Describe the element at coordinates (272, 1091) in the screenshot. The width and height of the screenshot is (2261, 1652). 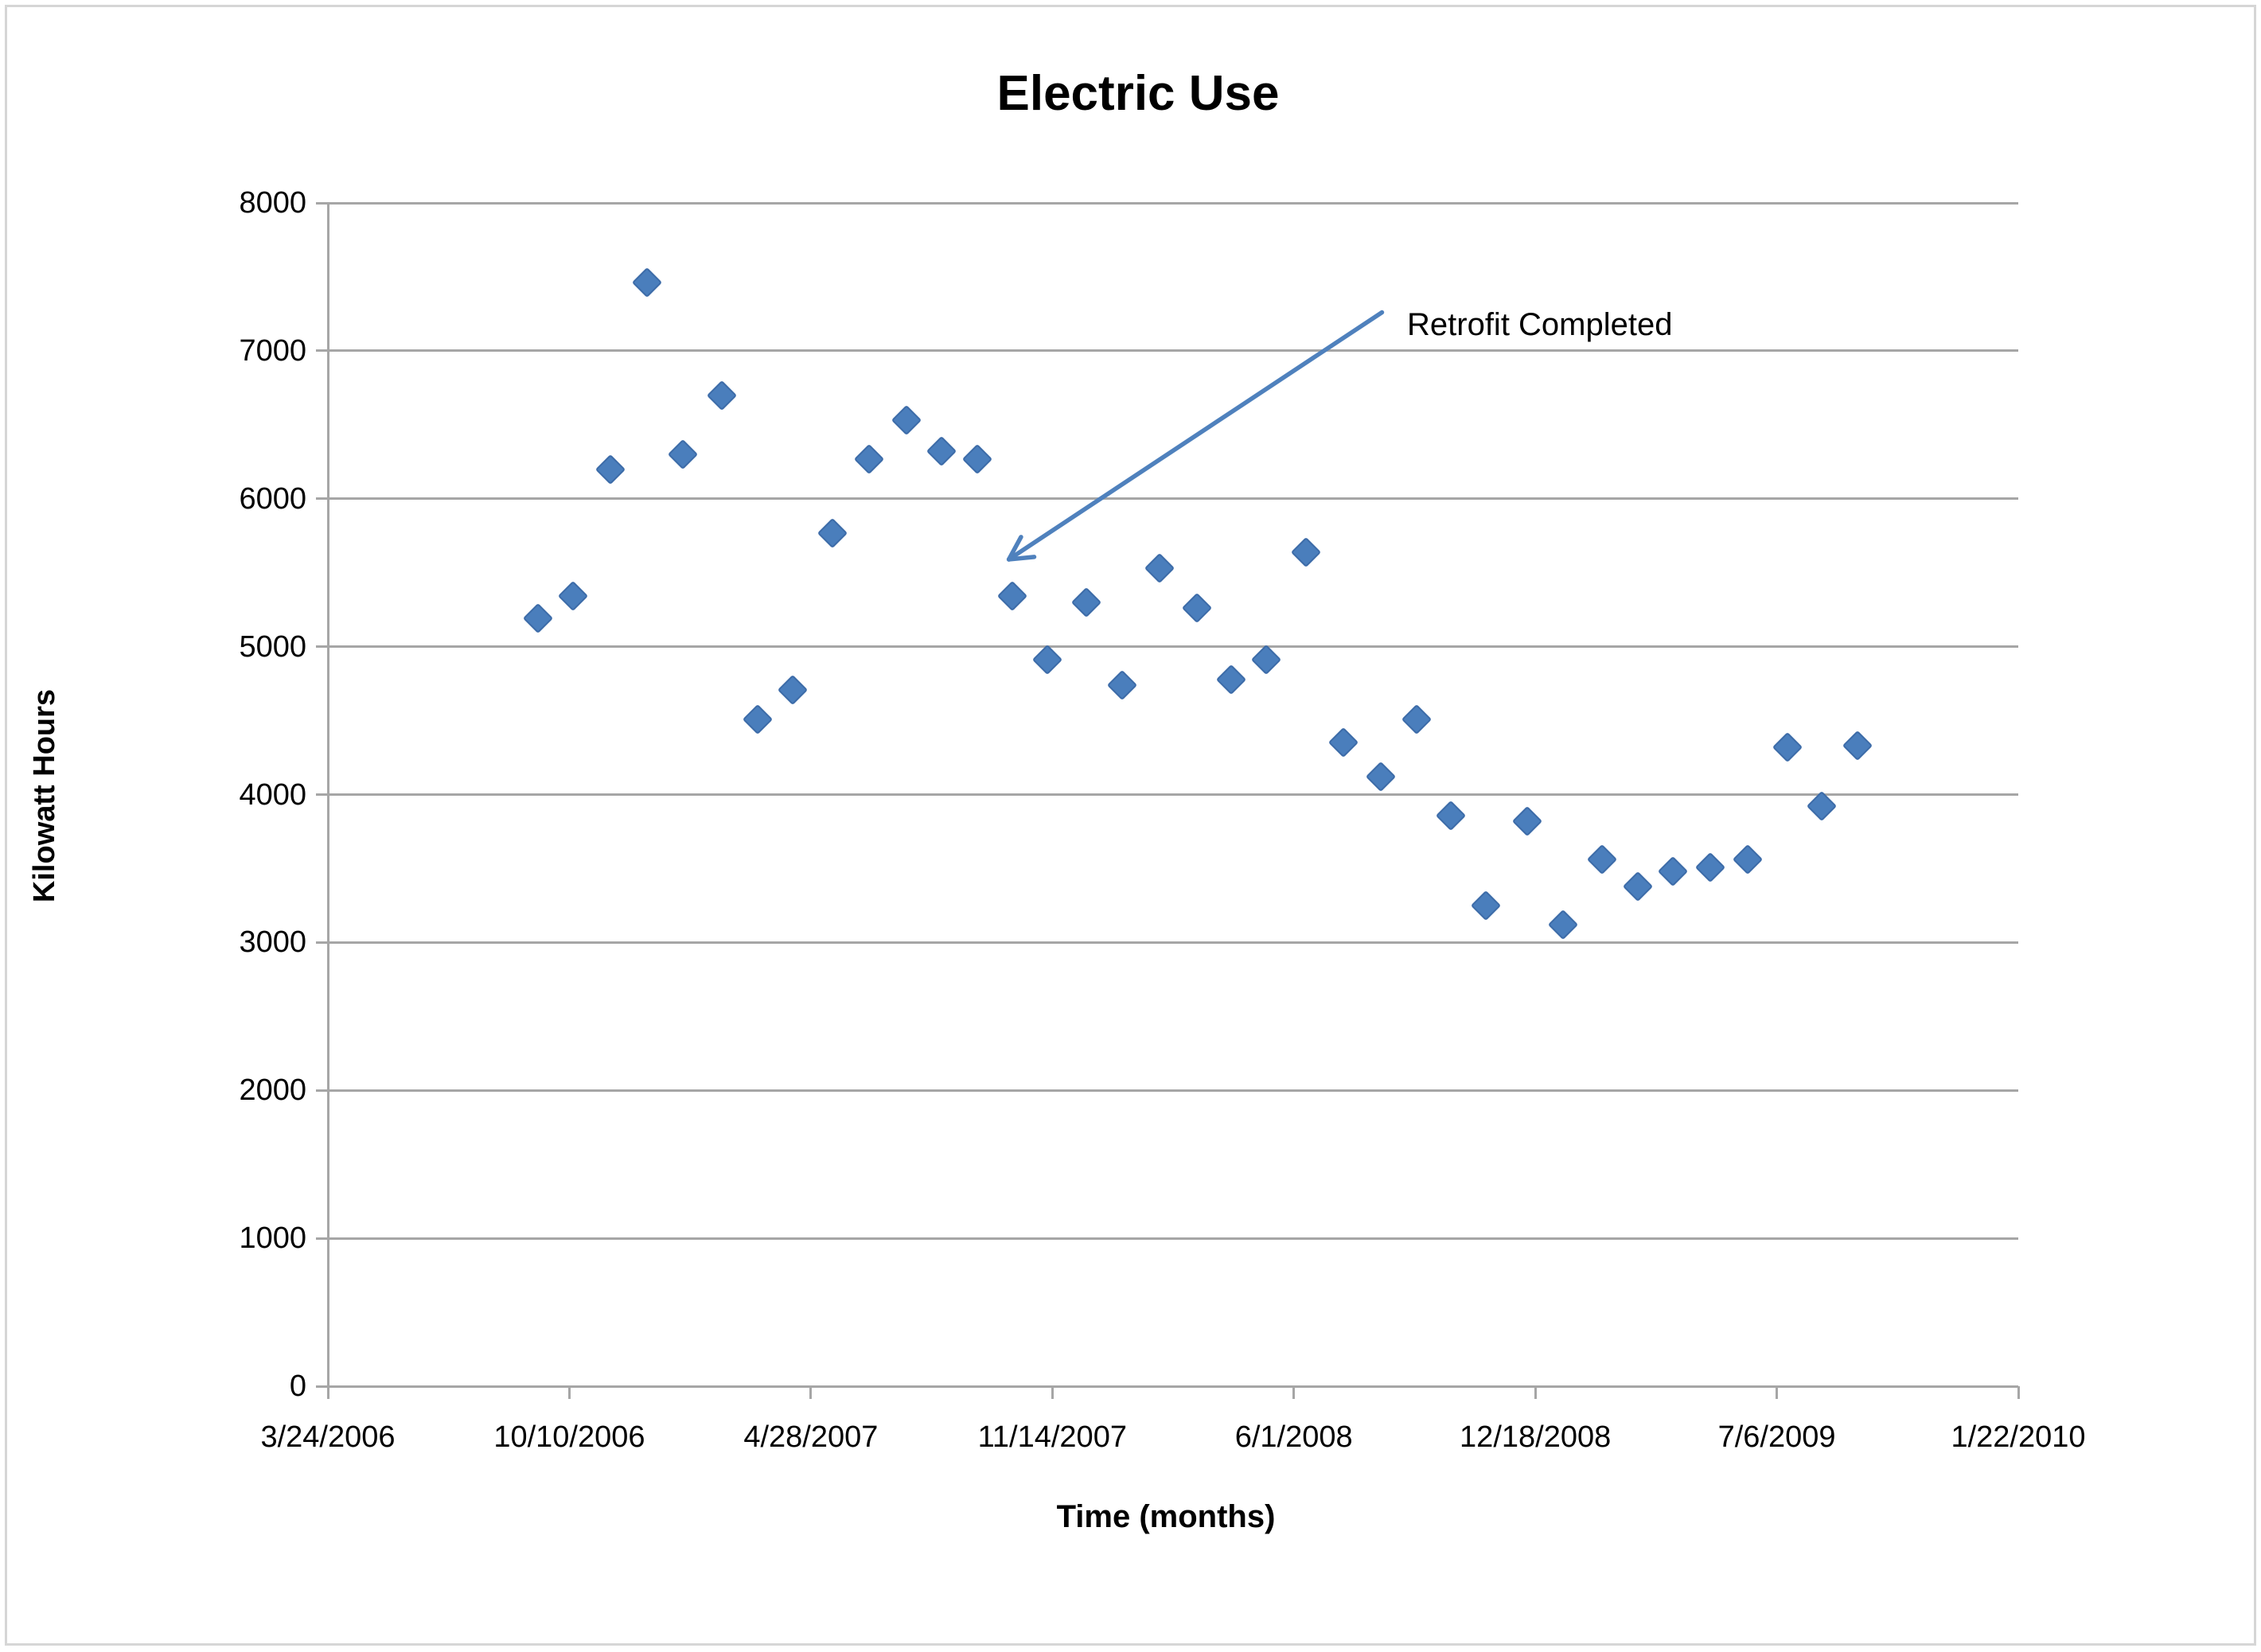
I see `y-tick-label: 2000` at that location.